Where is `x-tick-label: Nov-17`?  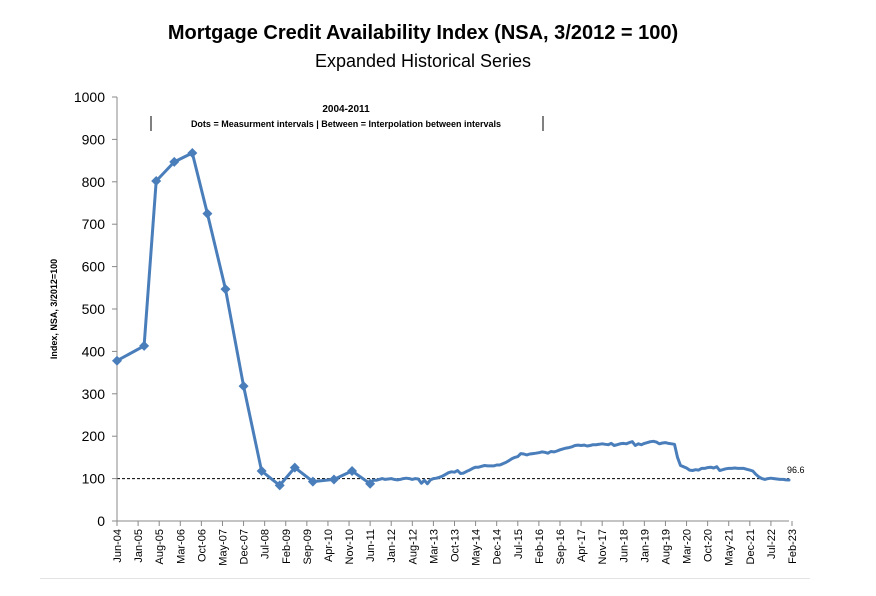
x-tick-label: Nov-17 is located at coordinates (603, 546).